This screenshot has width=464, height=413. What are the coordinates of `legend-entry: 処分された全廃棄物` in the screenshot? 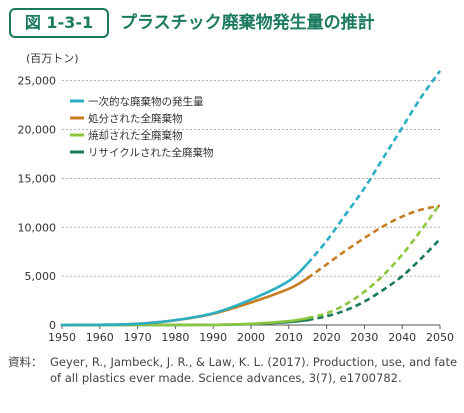 It's located at (135, 118).